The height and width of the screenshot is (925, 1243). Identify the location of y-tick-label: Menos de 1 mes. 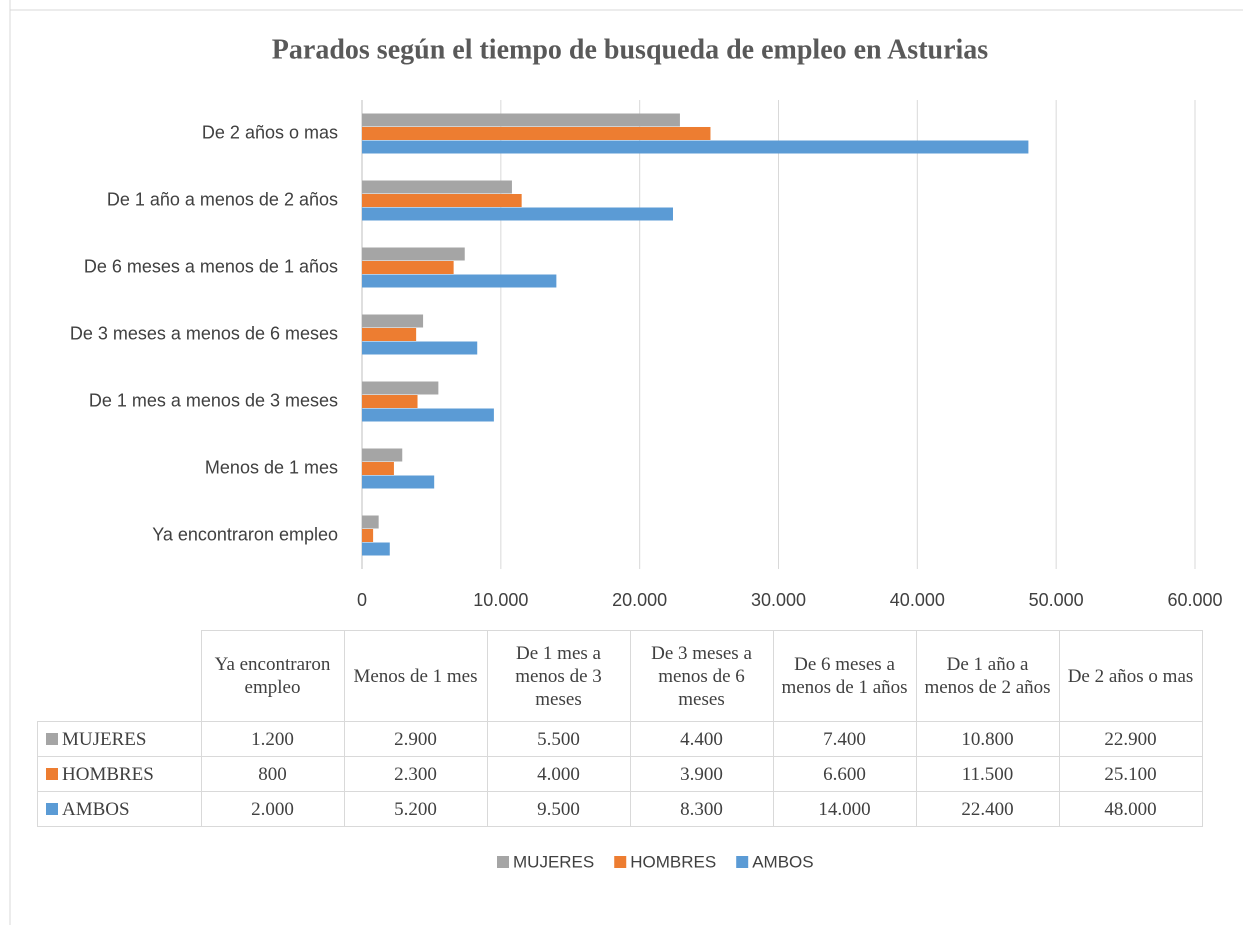
(271, 467).